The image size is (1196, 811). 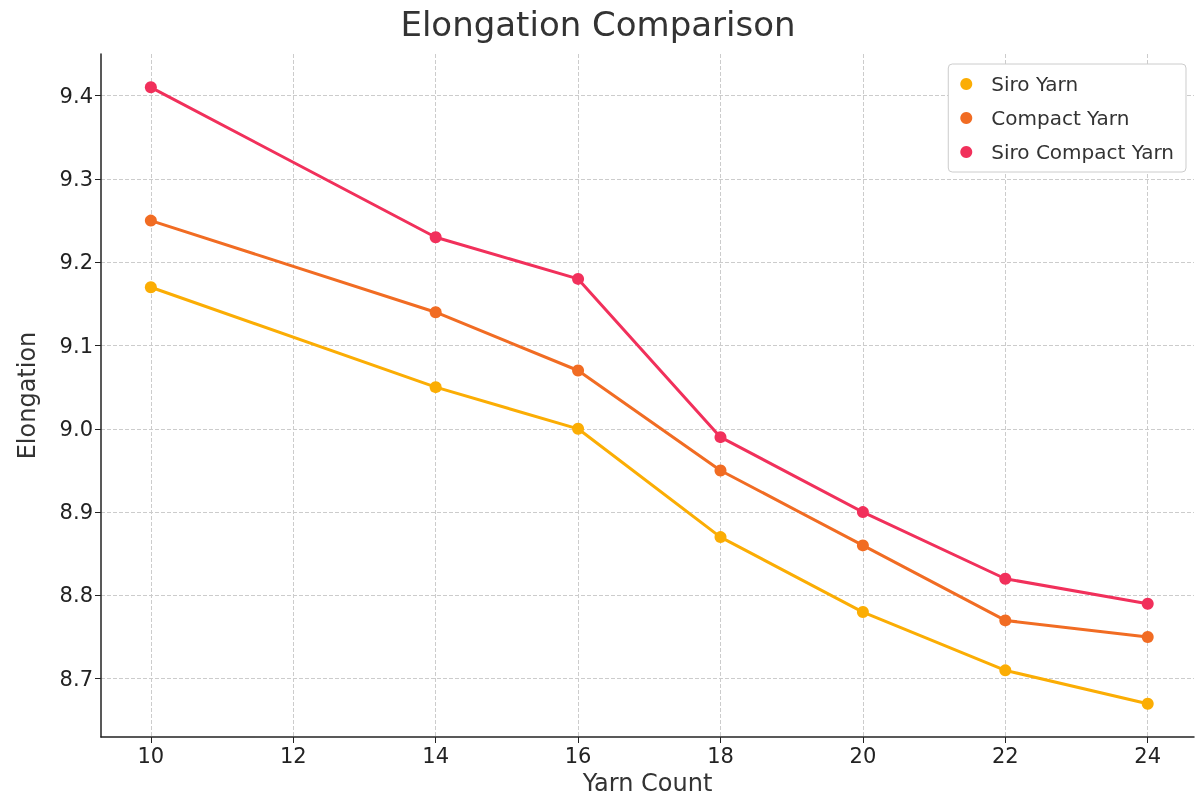 What do you see at coordinates (1035, 84) in the screenshot?
I see `legend-label: Siro Yarn` at bounding box center [1035, 84].